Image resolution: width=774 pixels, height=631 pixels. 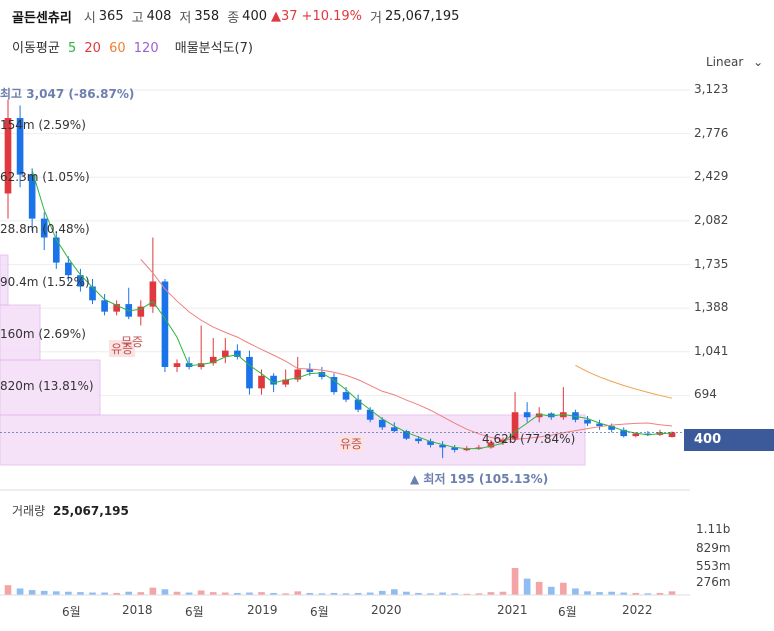 What do you see at coordinates (512, 610) in the screenshot?
I see `x-tick-label: 2021` at bounding box center [512, 610].